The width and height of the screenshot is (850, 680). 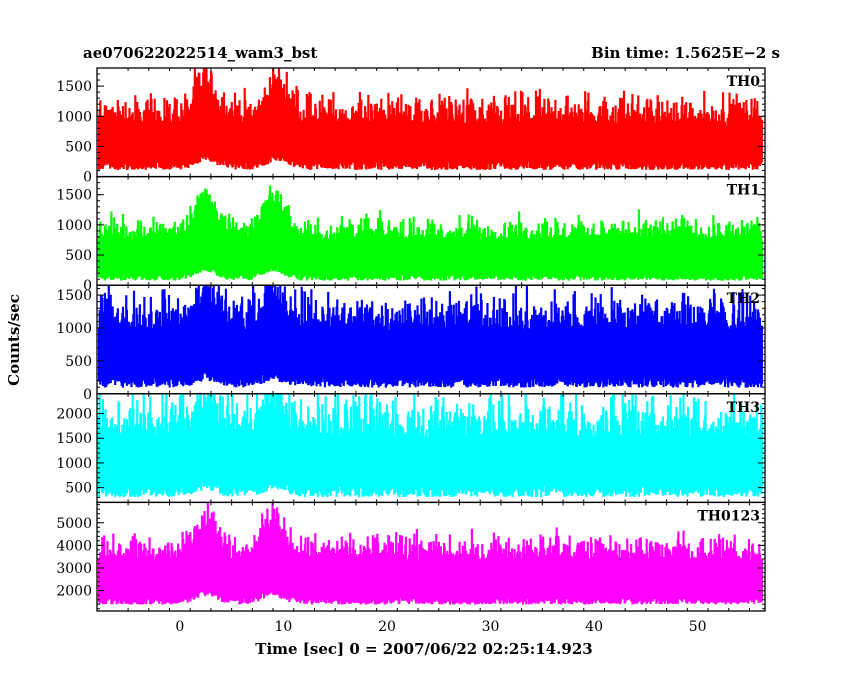 What do you see at coordinates (74, 569) in the screenshot?
I see `y-tick-label: 3000` at bounding box center [74, 569].